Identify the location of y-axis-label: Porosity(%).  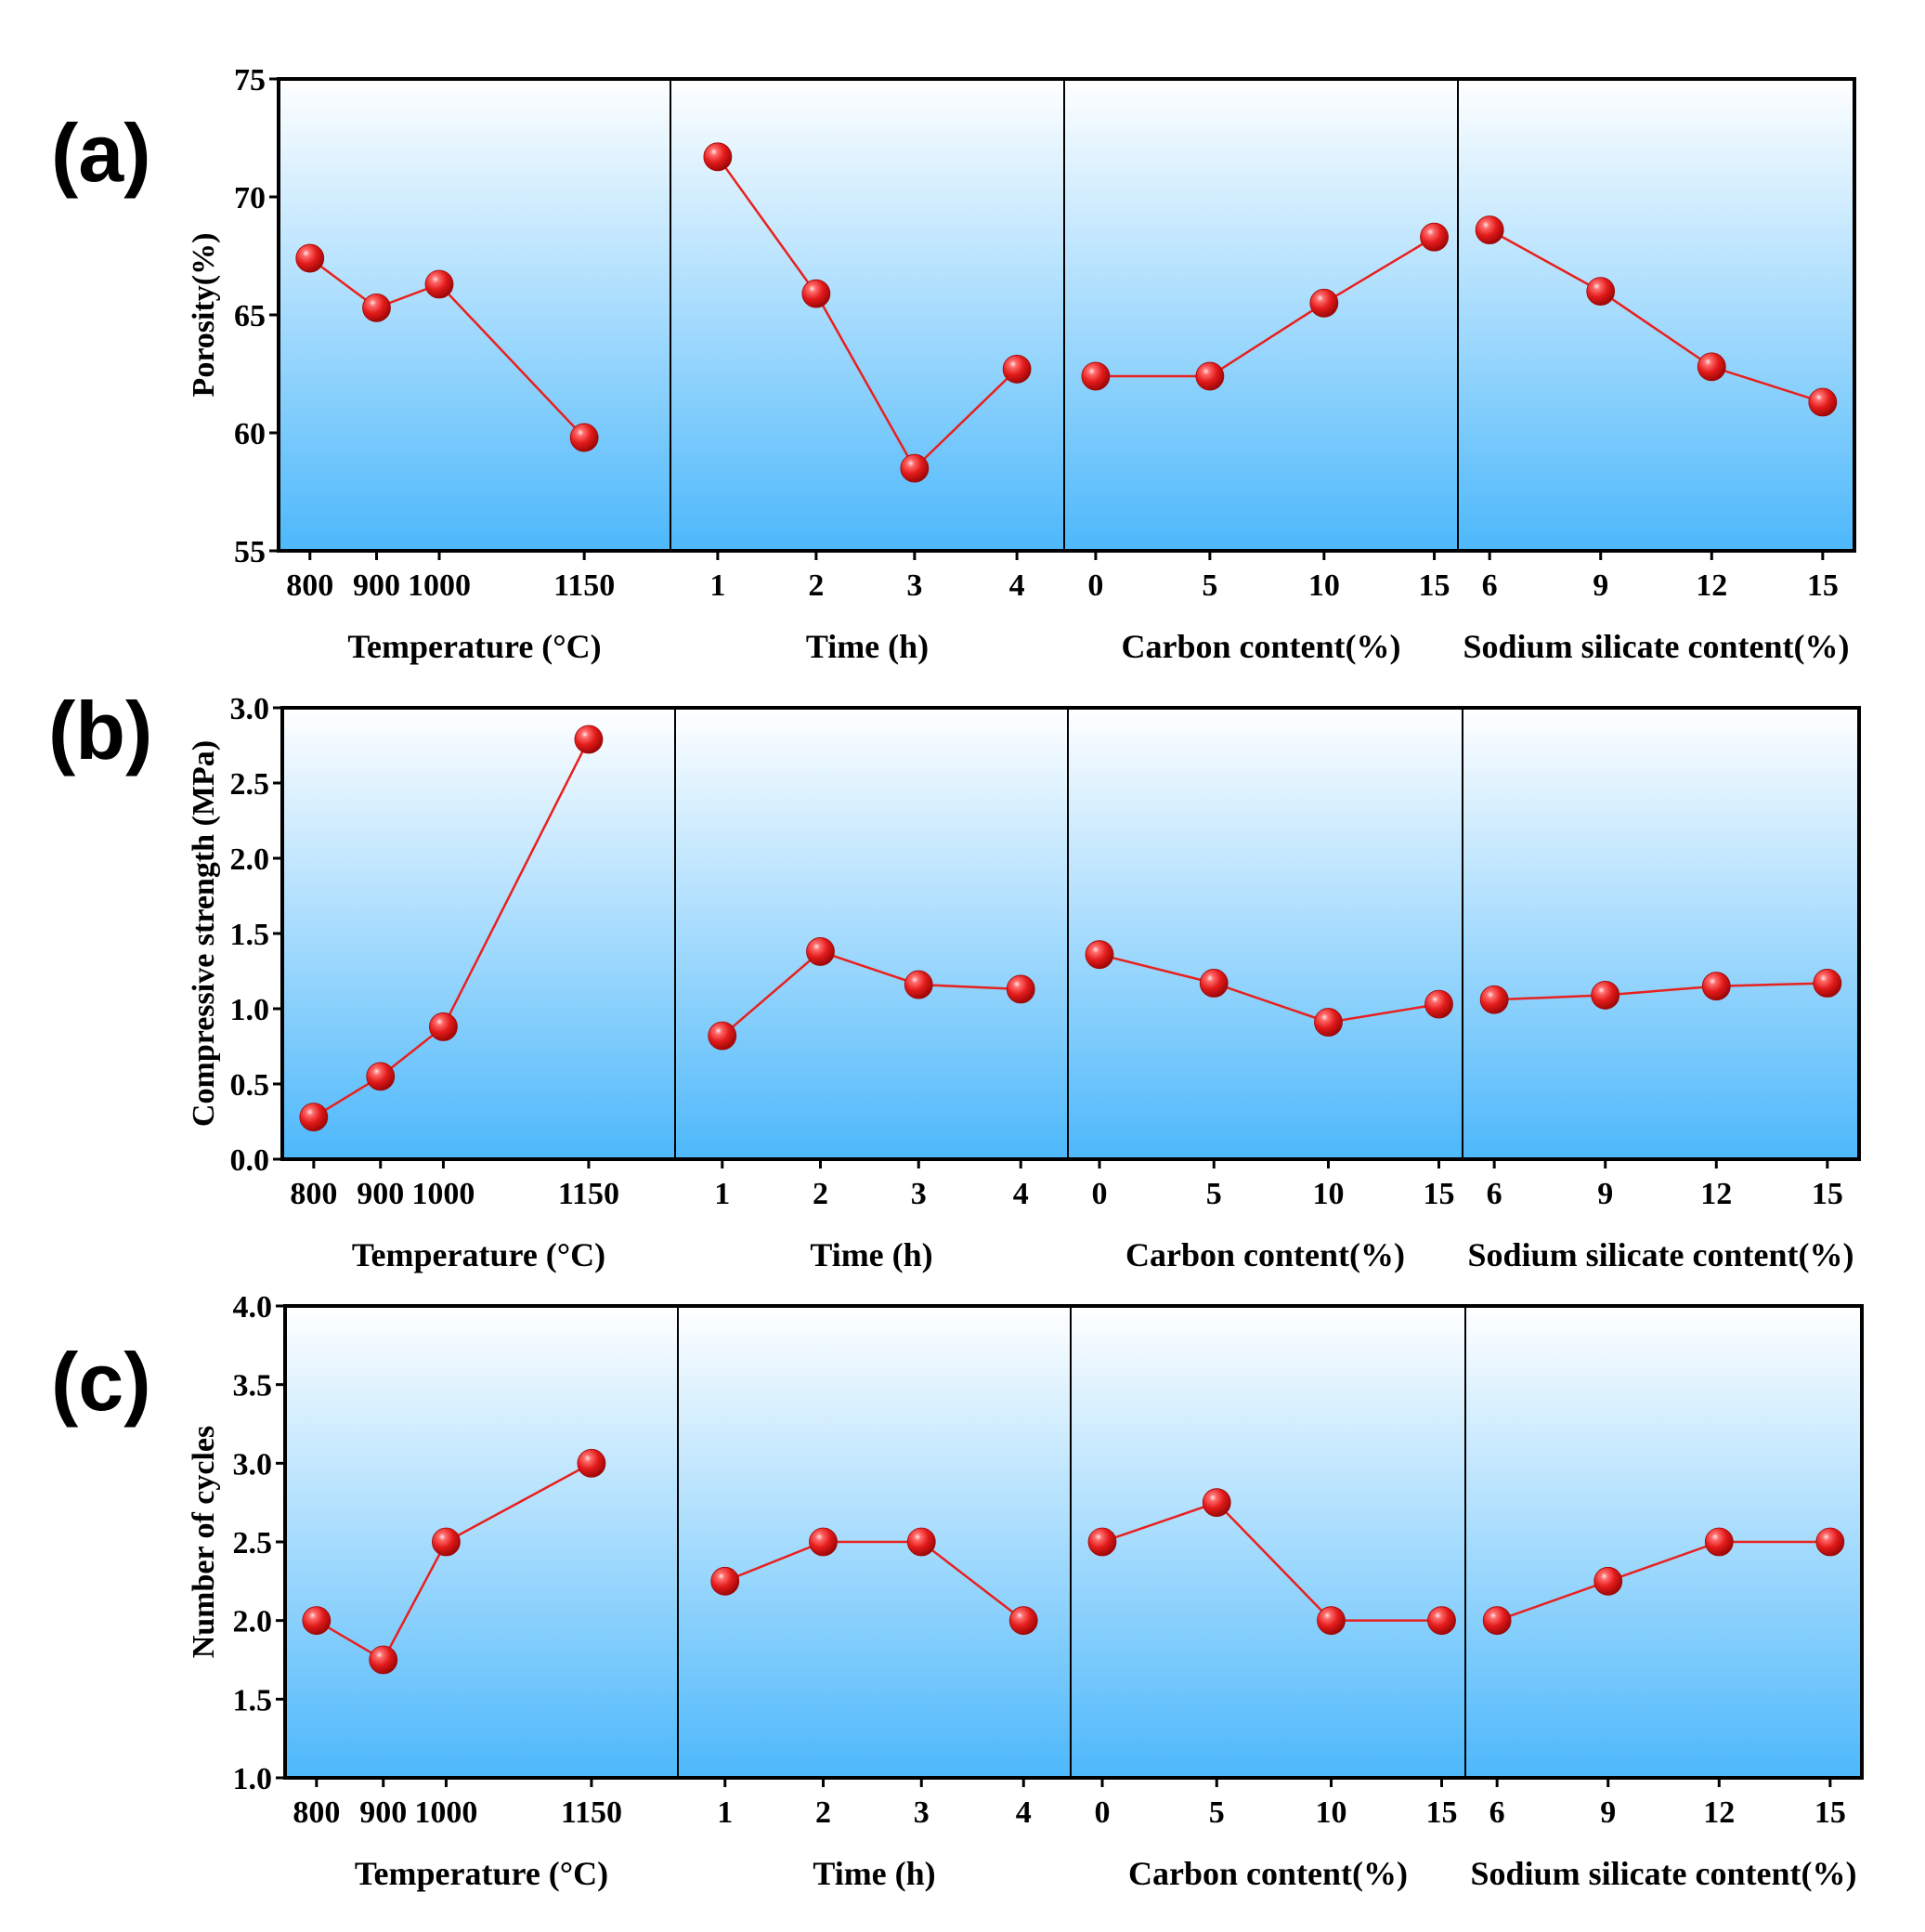
(204, 315).